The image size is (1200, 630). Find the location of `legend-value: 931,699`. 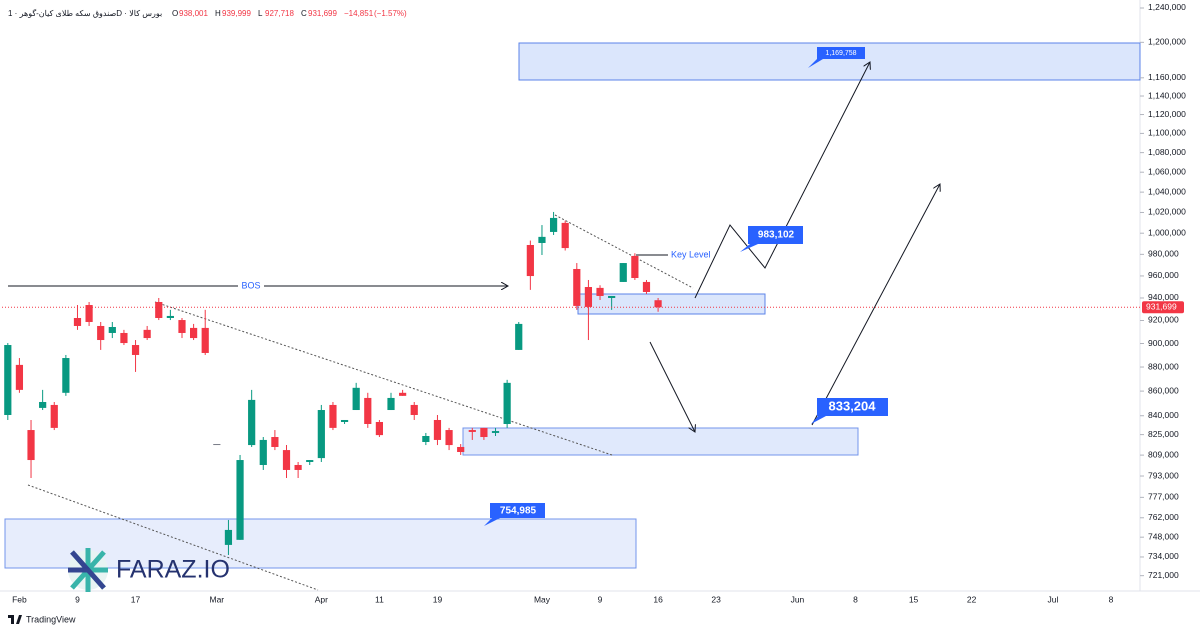

legend-value: 931,699 is located at coordinates (322, 13).